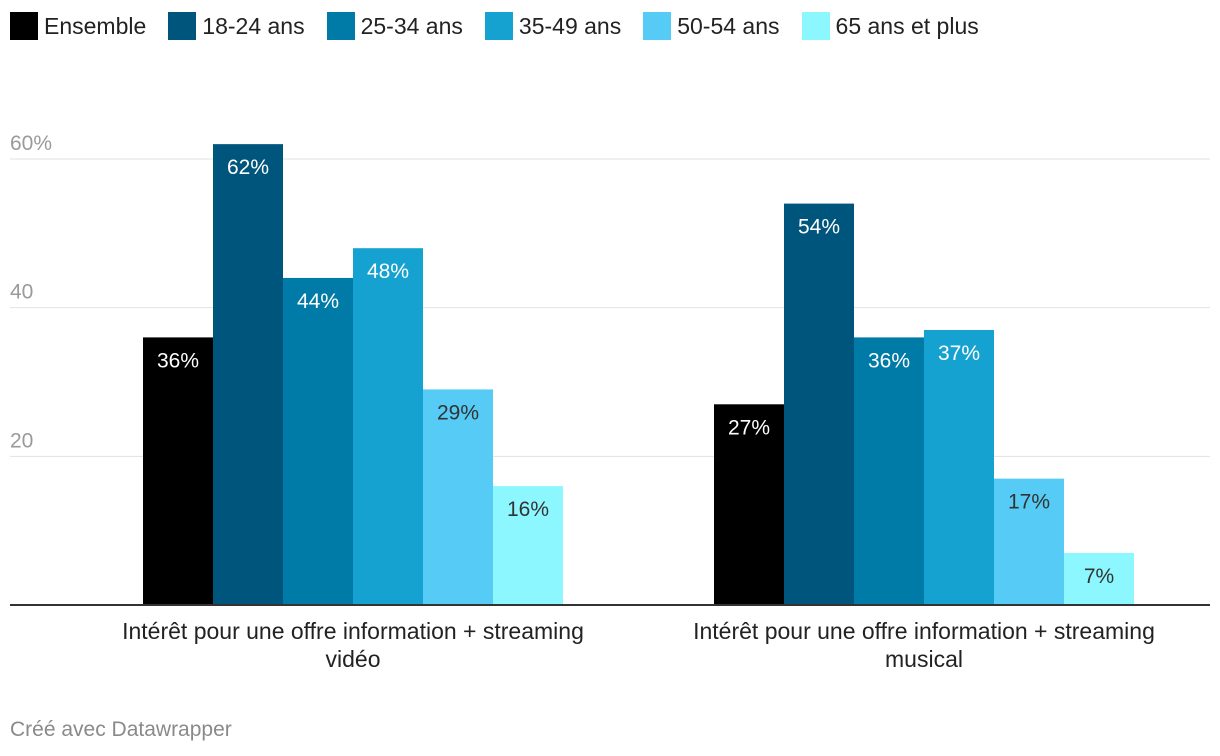 The image size is (1220, 756). I want to click on data-label: 62%, so click(248, 167).